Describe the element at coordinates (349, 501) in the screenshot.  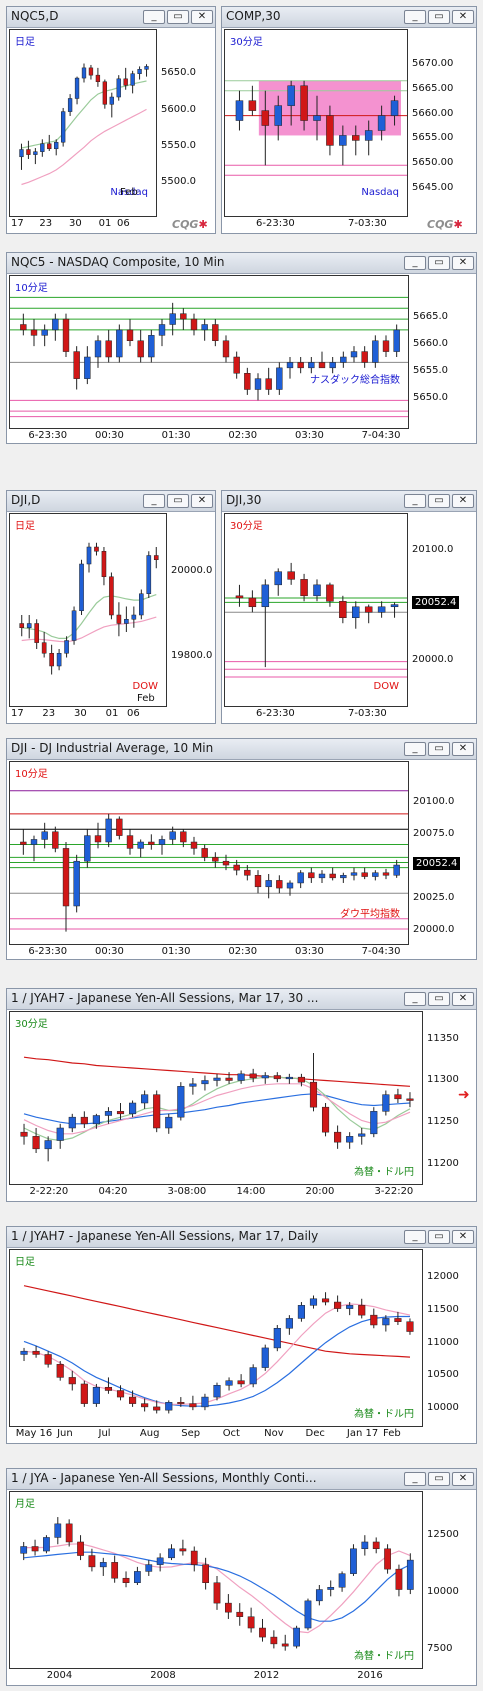
I see `title-bar: DJI,30 _ ▭ ✕` at that location.